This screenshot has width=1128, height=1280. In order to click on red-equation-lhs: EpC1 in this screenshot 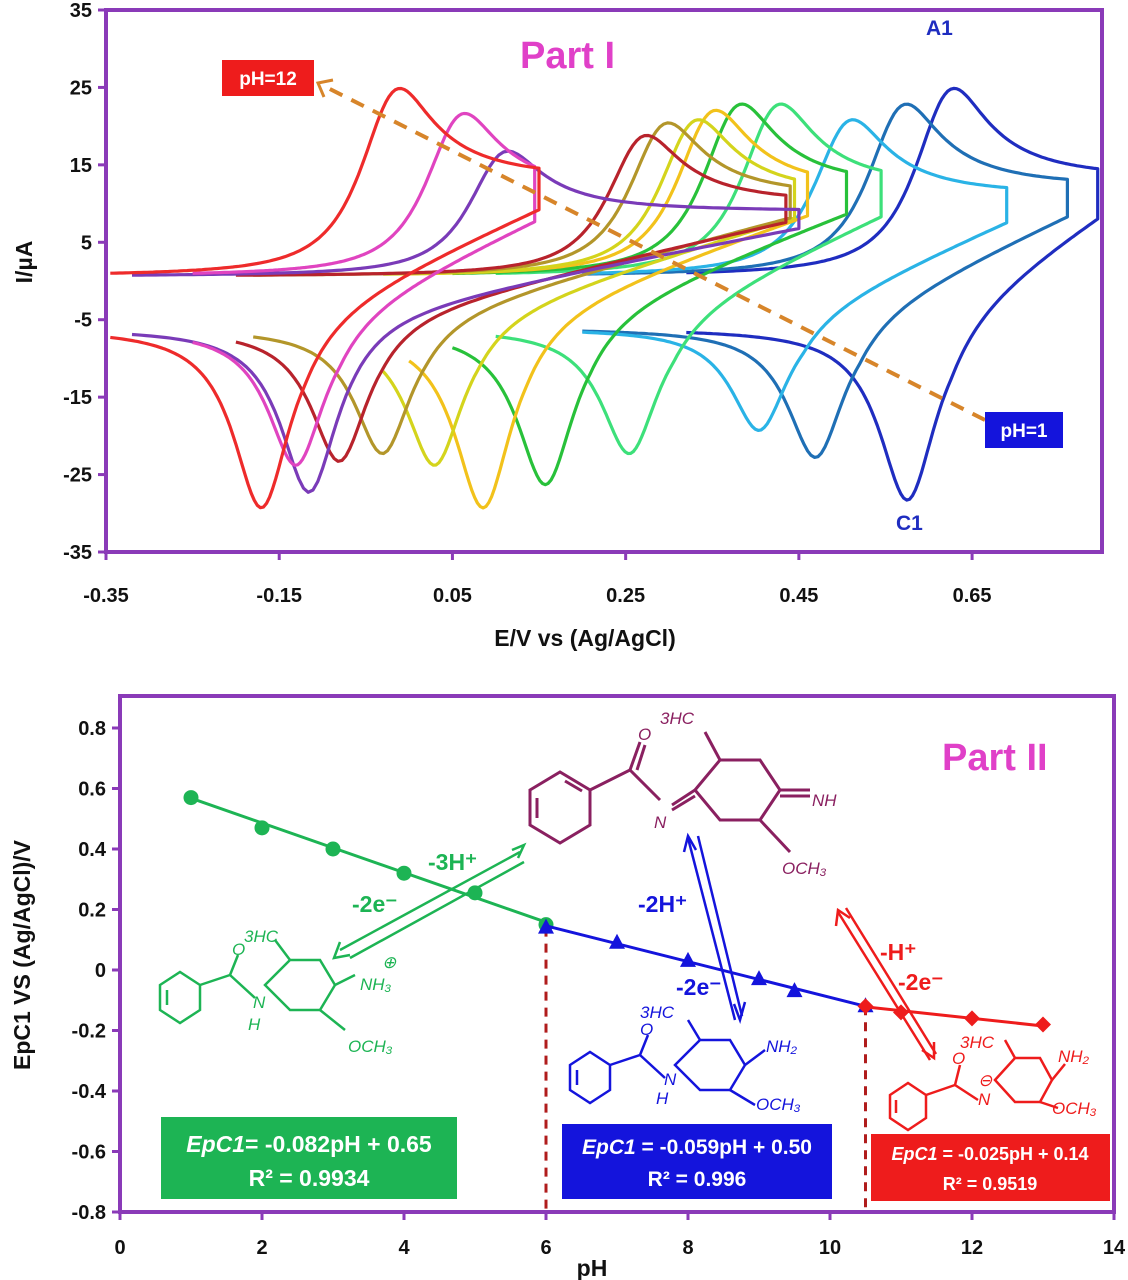, I will do `click(914, 1154)`.